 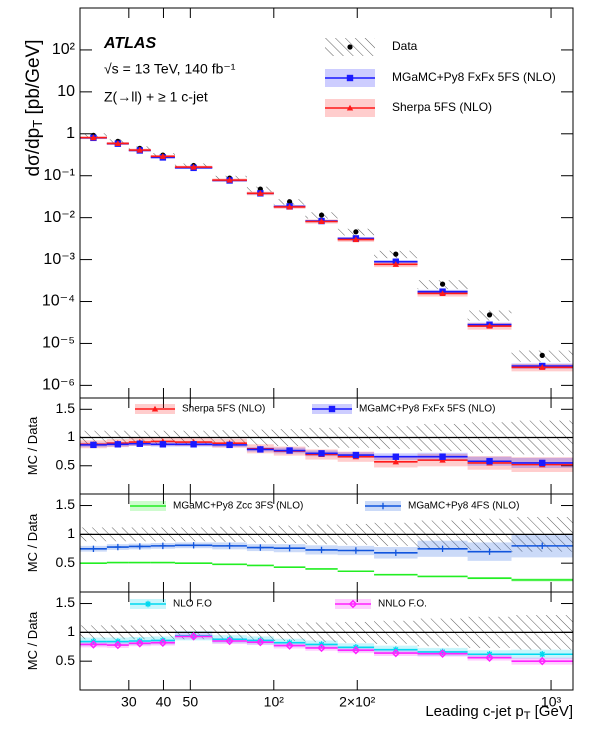 What do you see at coordinates (33, 80) in the screenshot?
I see `y-axis-label-part: [pb/GeV]` at bounding box center [33, 80].